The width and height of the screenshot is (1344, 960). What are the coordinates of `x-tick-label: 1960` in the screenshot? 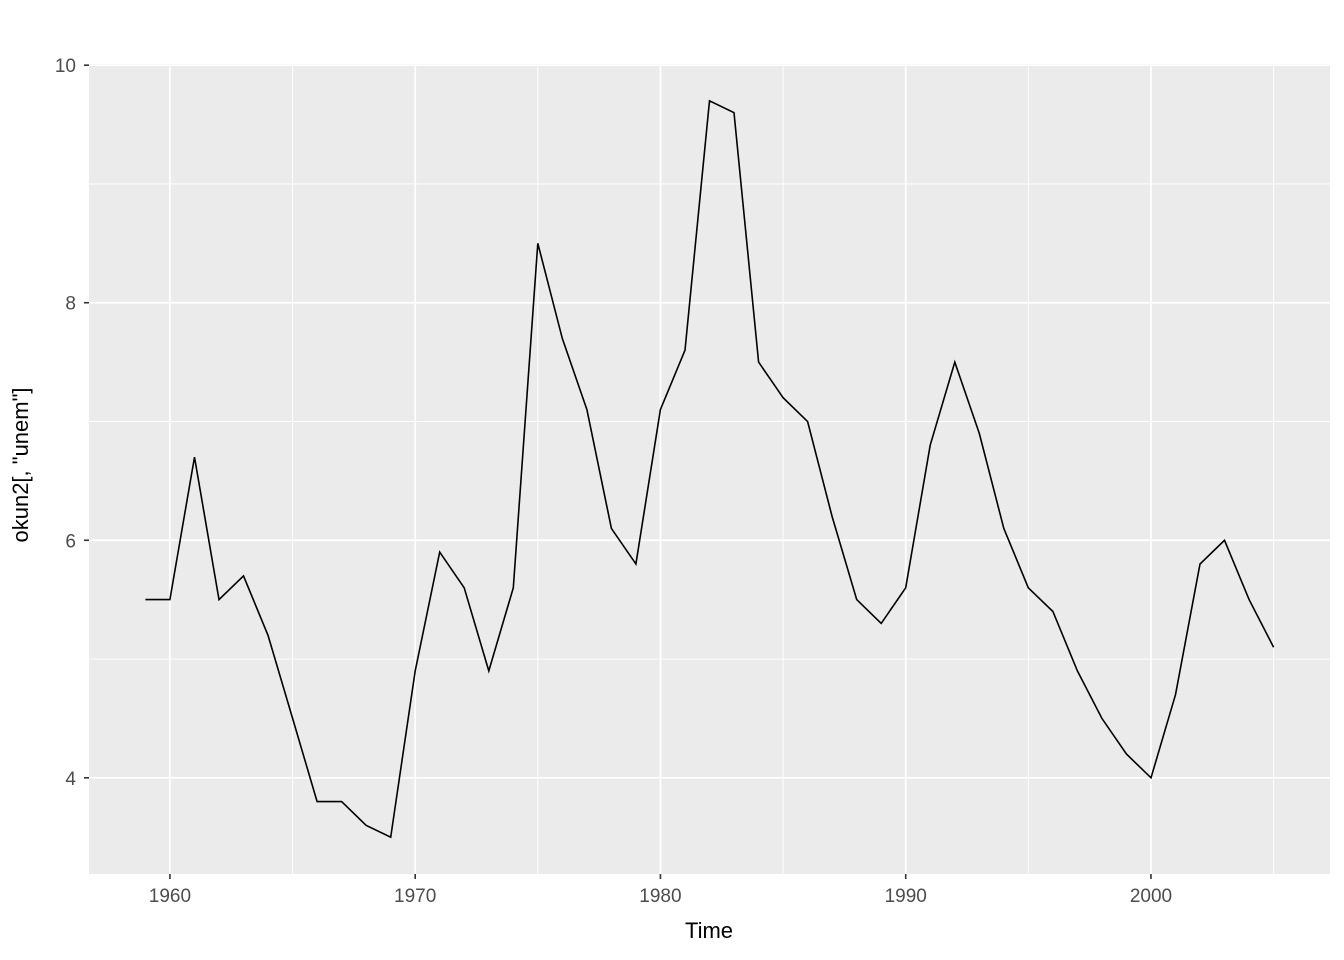 It's located at (170, 896).